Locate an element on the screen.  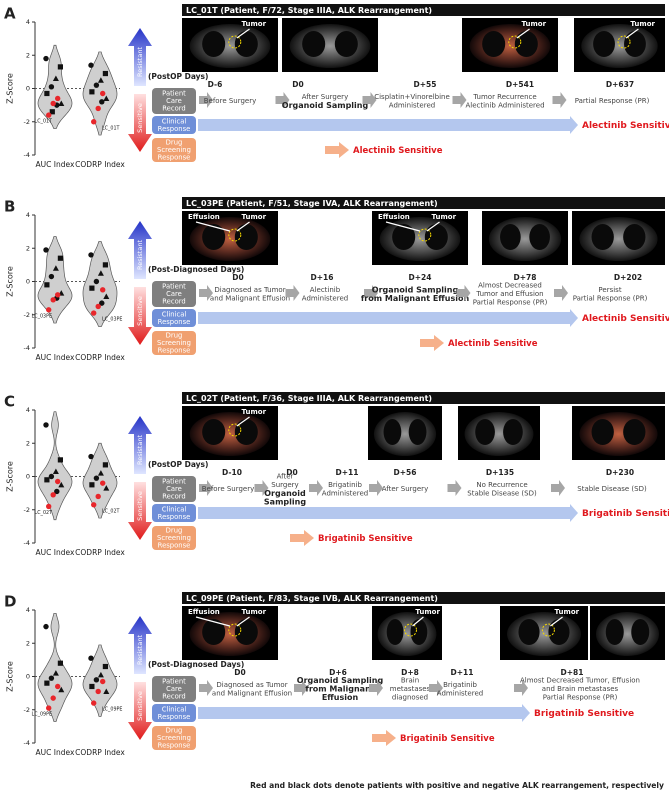
day-label: D+8 is located at coordinates (410, 672).